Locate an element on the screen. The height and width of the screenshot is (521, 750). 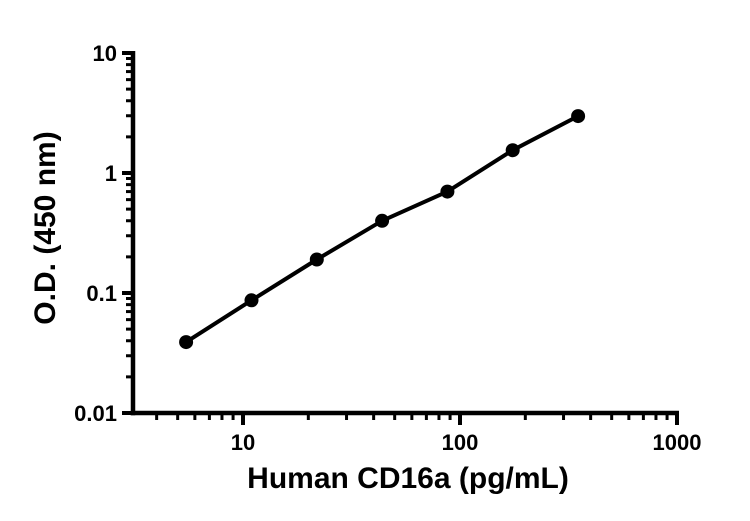
y-tick-label: 10 is located at coordinates (105, 53).